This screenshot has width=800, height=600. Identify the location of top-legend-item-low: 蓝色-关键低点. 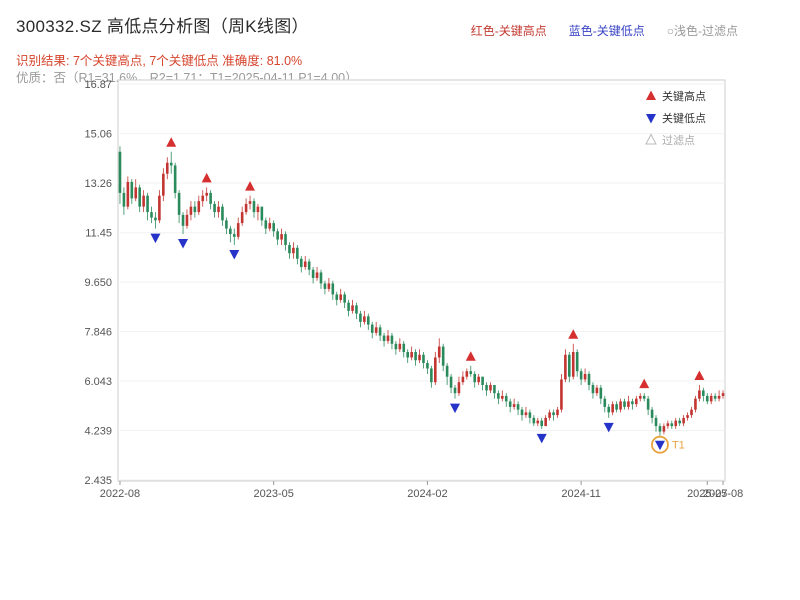
(606, 31).